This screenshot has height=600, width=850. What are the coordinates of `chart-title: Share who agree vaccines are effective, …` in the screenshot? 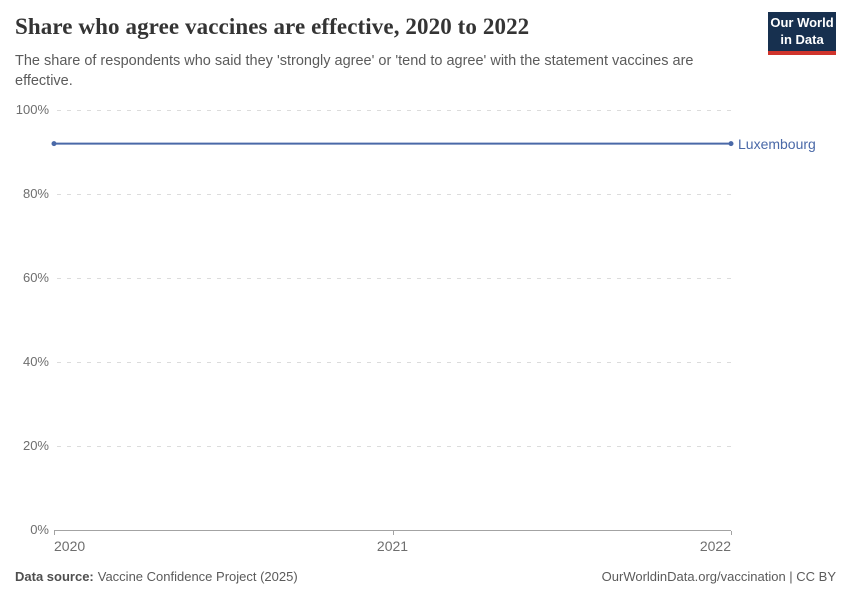 It's located at (272, 26).